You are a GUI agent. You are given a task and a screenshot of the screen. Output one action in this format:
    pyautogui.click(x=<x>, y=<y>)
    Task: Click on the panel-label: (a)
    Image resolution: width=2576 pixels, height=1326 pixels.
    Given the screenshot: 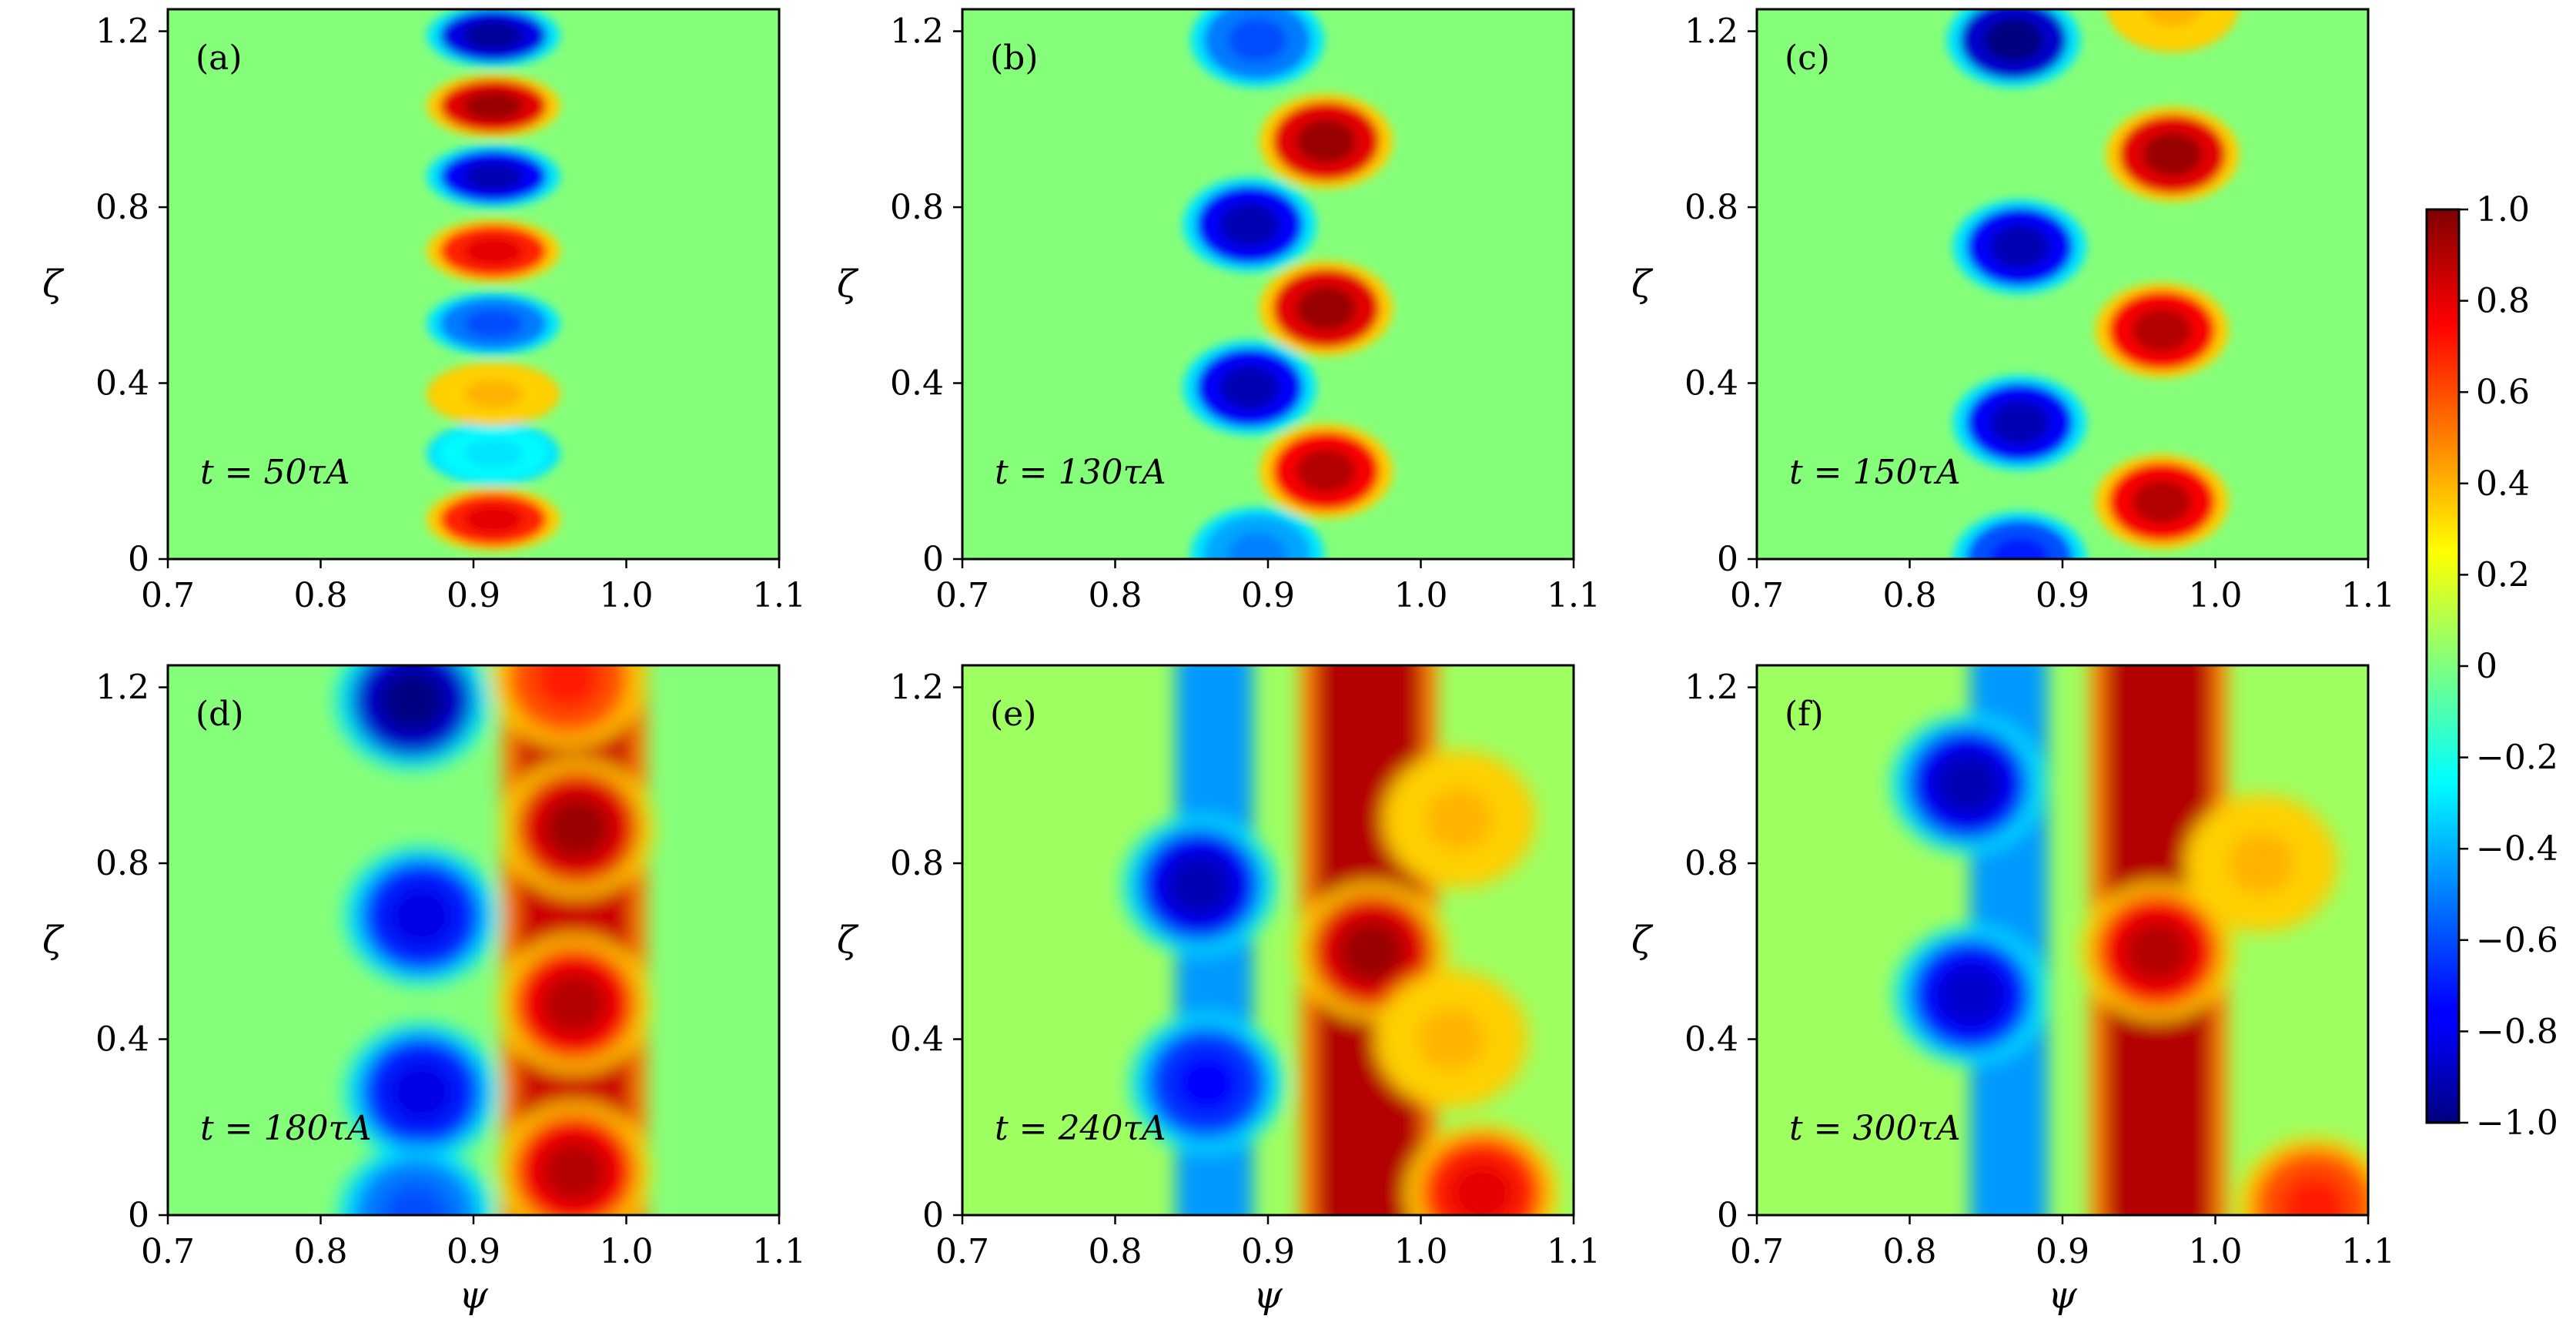 What is the action you would take?
    pyautogui.click(x=220, y=58)
    